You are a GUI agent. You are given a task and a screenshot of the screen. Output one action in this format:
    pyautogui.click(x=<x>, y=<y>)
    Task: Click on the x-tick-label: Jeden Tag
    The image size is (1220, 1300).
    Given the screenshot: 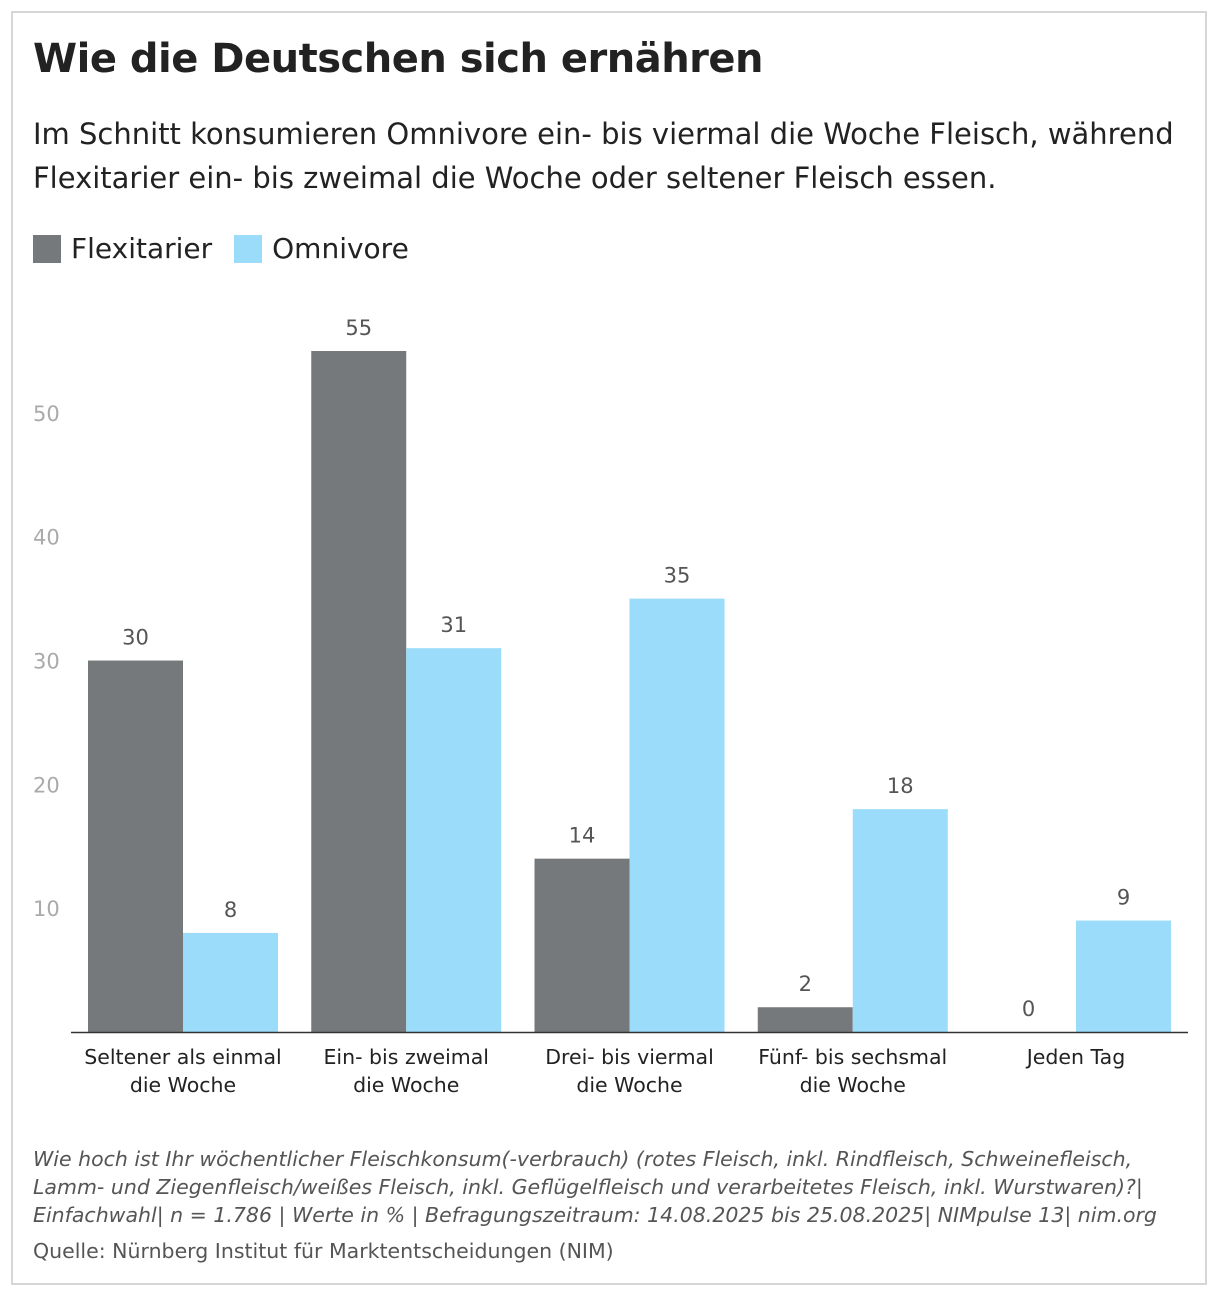 What is the action you would take?
    pyautogui.click(x=1075, y=1057)
    